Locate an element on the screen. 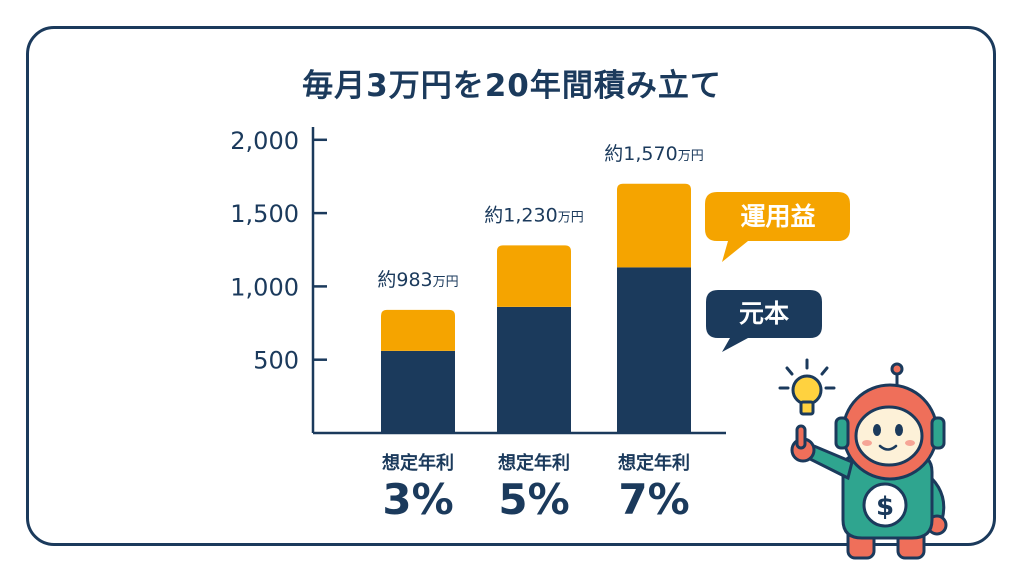 The image size is (1024, 576). legend-principal-bubble is located at coordinates (764, 321).